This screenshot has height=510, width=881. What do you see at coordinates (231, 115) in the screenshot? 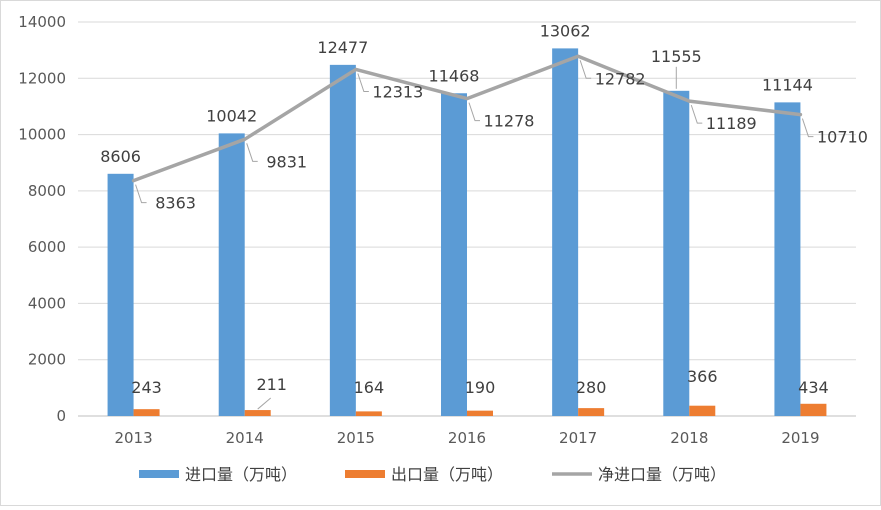
I see `import-value-label: 10042` at bounding box center [231, 115].